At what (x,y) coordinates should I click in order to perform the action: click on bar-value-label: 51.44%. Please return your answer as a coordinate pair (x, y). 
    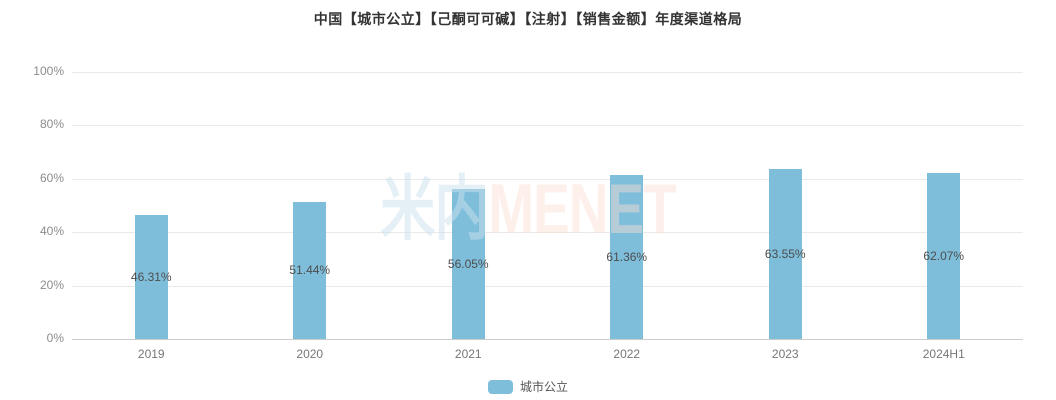
    Looking at the image, I should click on (310, 270).